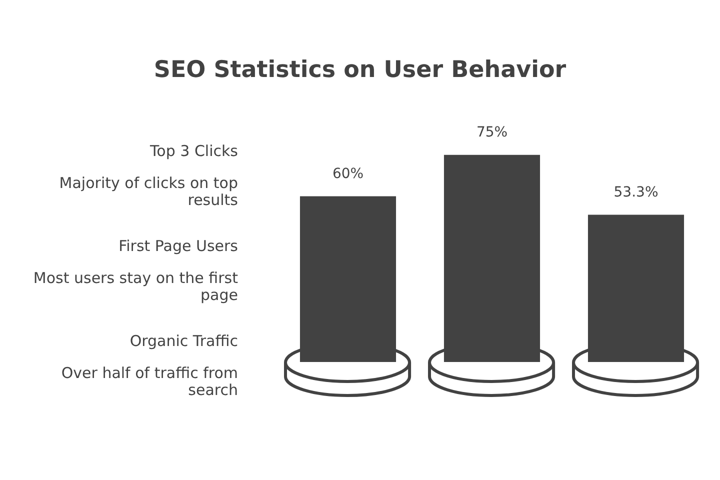 The image size is (720, 480). Describe the element at coordinates (636, 192) in the screenshot. I see `data-label: 53.3%` at that location.